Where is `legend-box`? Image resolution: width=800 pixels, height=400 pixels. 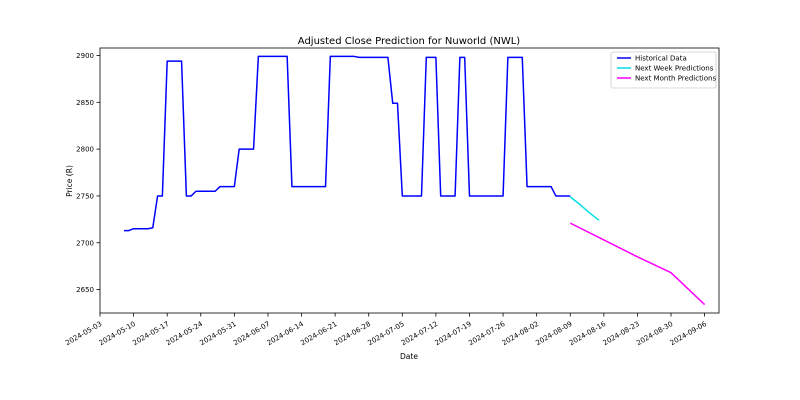 legend-box is located at coordinates (663, 70).